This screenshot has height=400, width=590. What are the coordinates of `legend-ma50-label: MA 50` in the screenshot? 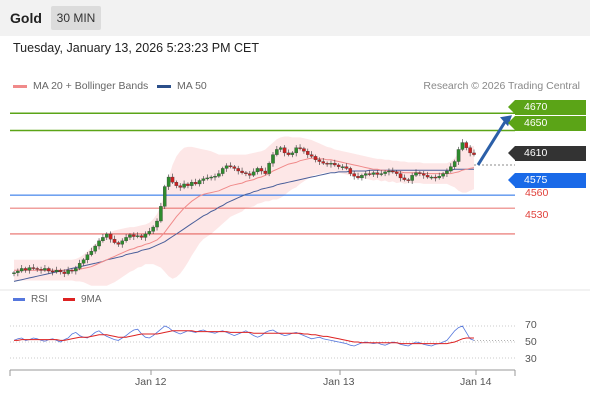 It's located at (192, 86).